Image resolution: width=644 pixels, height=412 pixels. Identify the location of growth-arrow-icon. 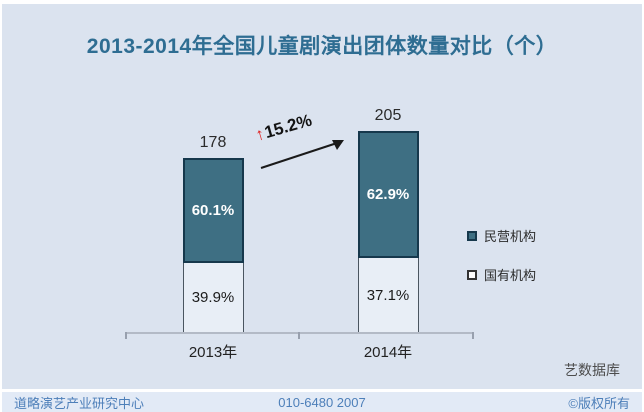
(302, 154).